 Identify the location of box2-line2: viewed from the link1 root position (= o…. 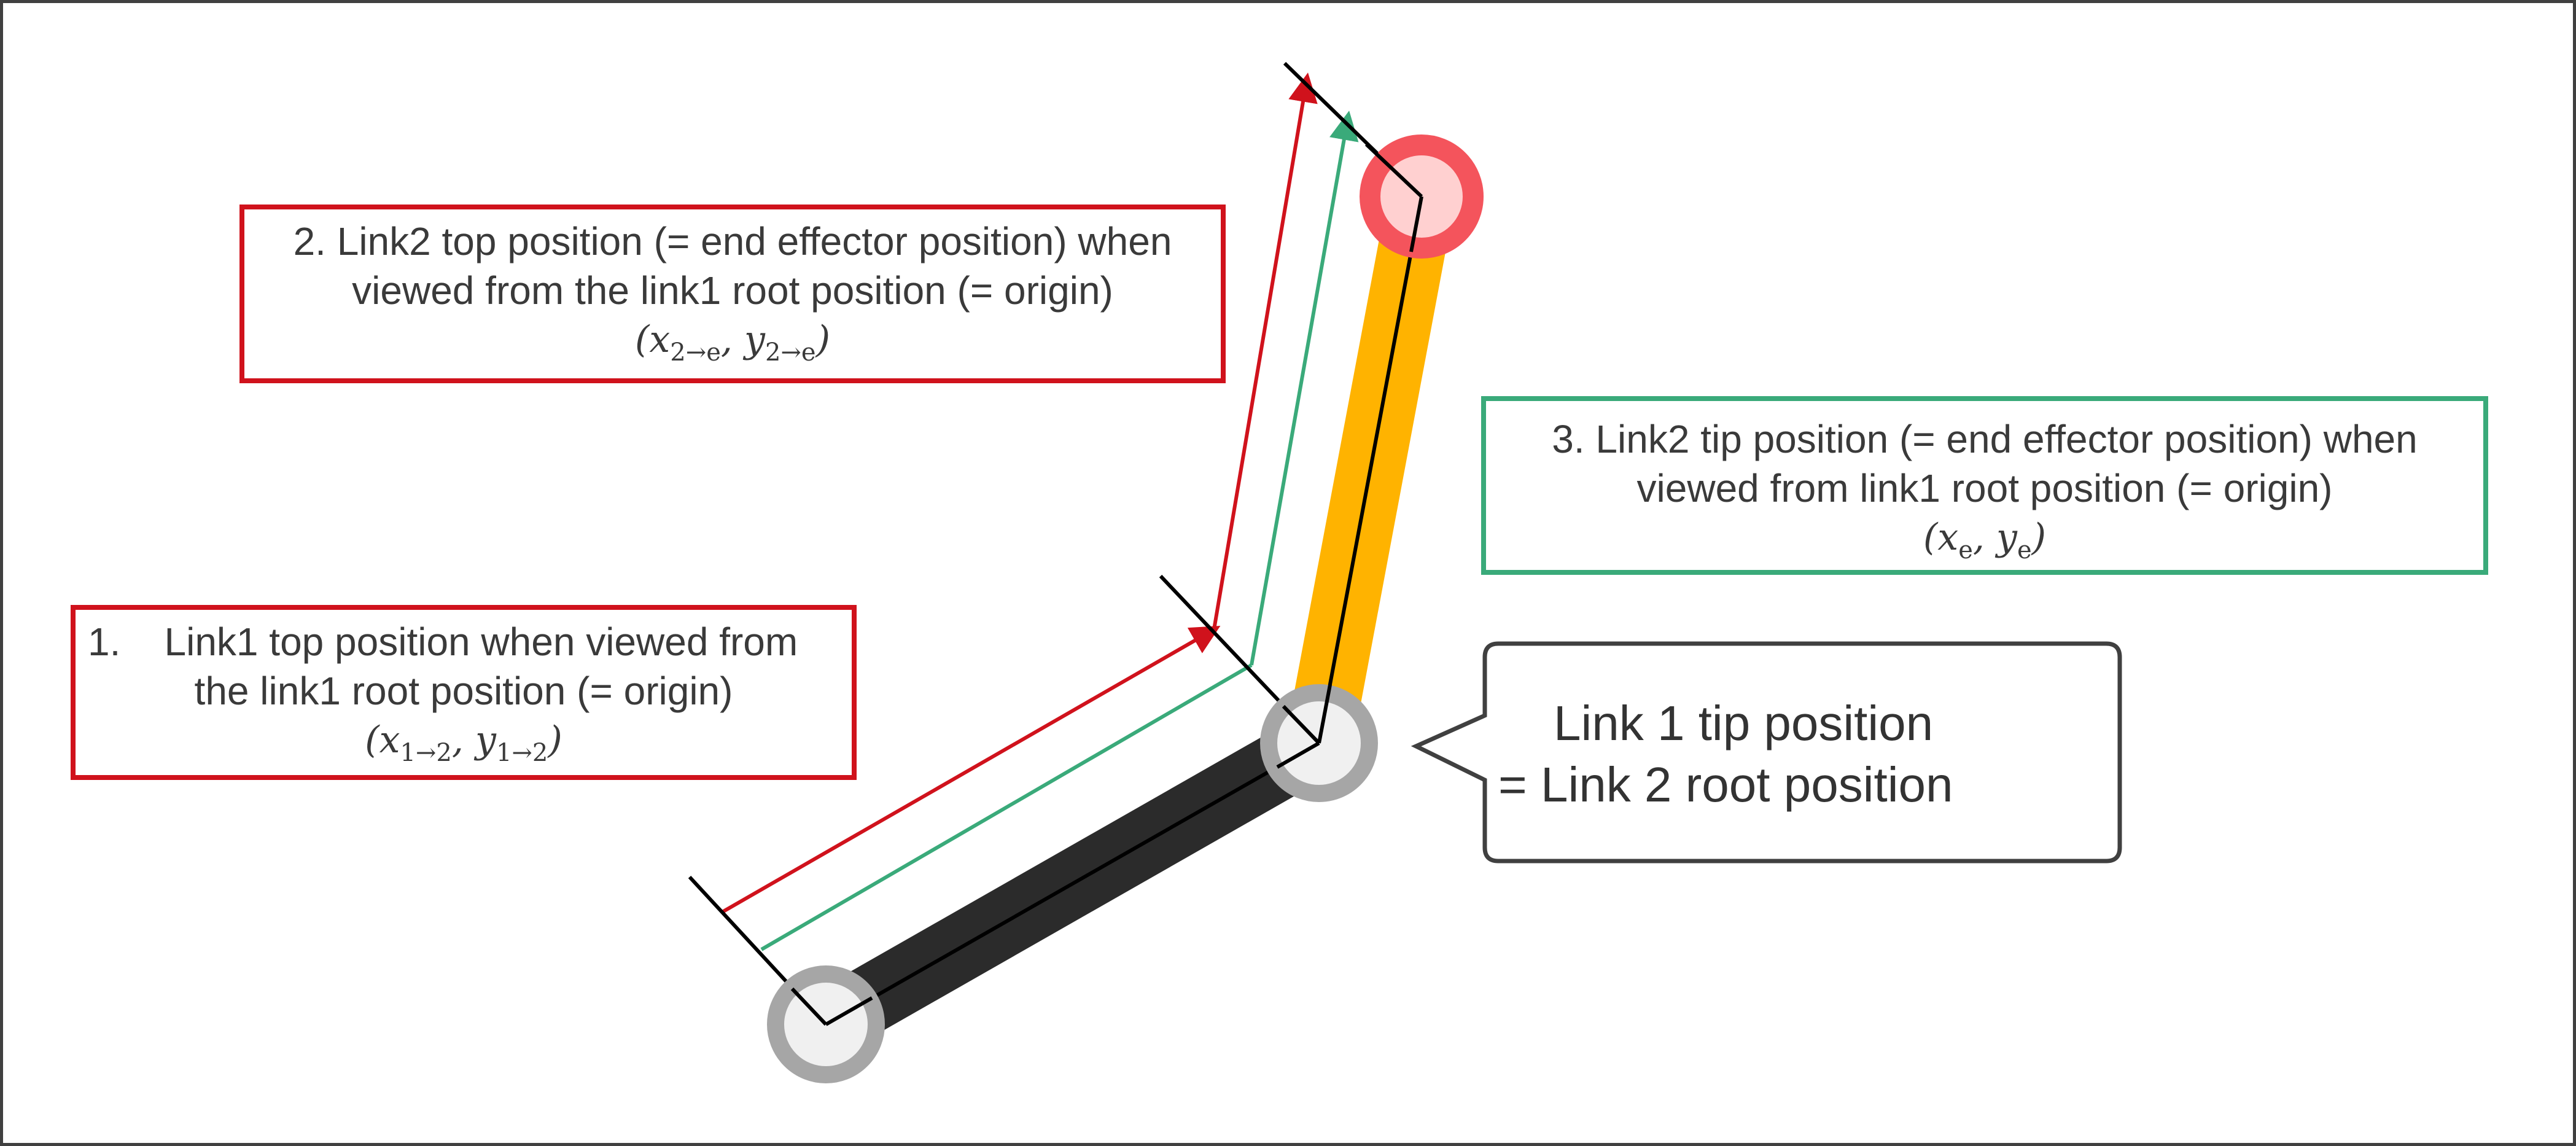
(732, 290).